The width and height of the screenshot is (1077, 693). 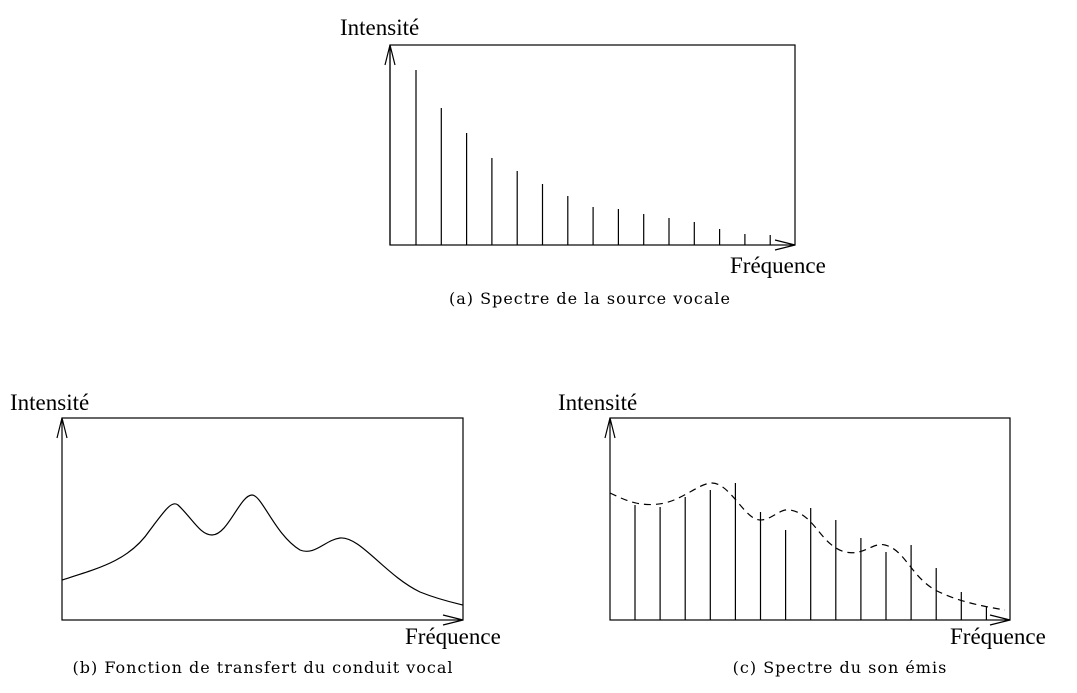 What do you see at coordinates (590, 298) in the screenshot?
I see `caption: (a) Spectre de la source vocale` at bounding box center [590, 298].